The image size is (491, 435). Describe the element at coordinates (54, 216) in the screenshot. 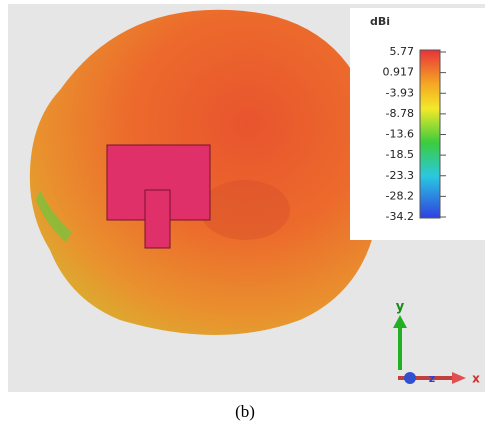

I see `pattern-edge` at that location.